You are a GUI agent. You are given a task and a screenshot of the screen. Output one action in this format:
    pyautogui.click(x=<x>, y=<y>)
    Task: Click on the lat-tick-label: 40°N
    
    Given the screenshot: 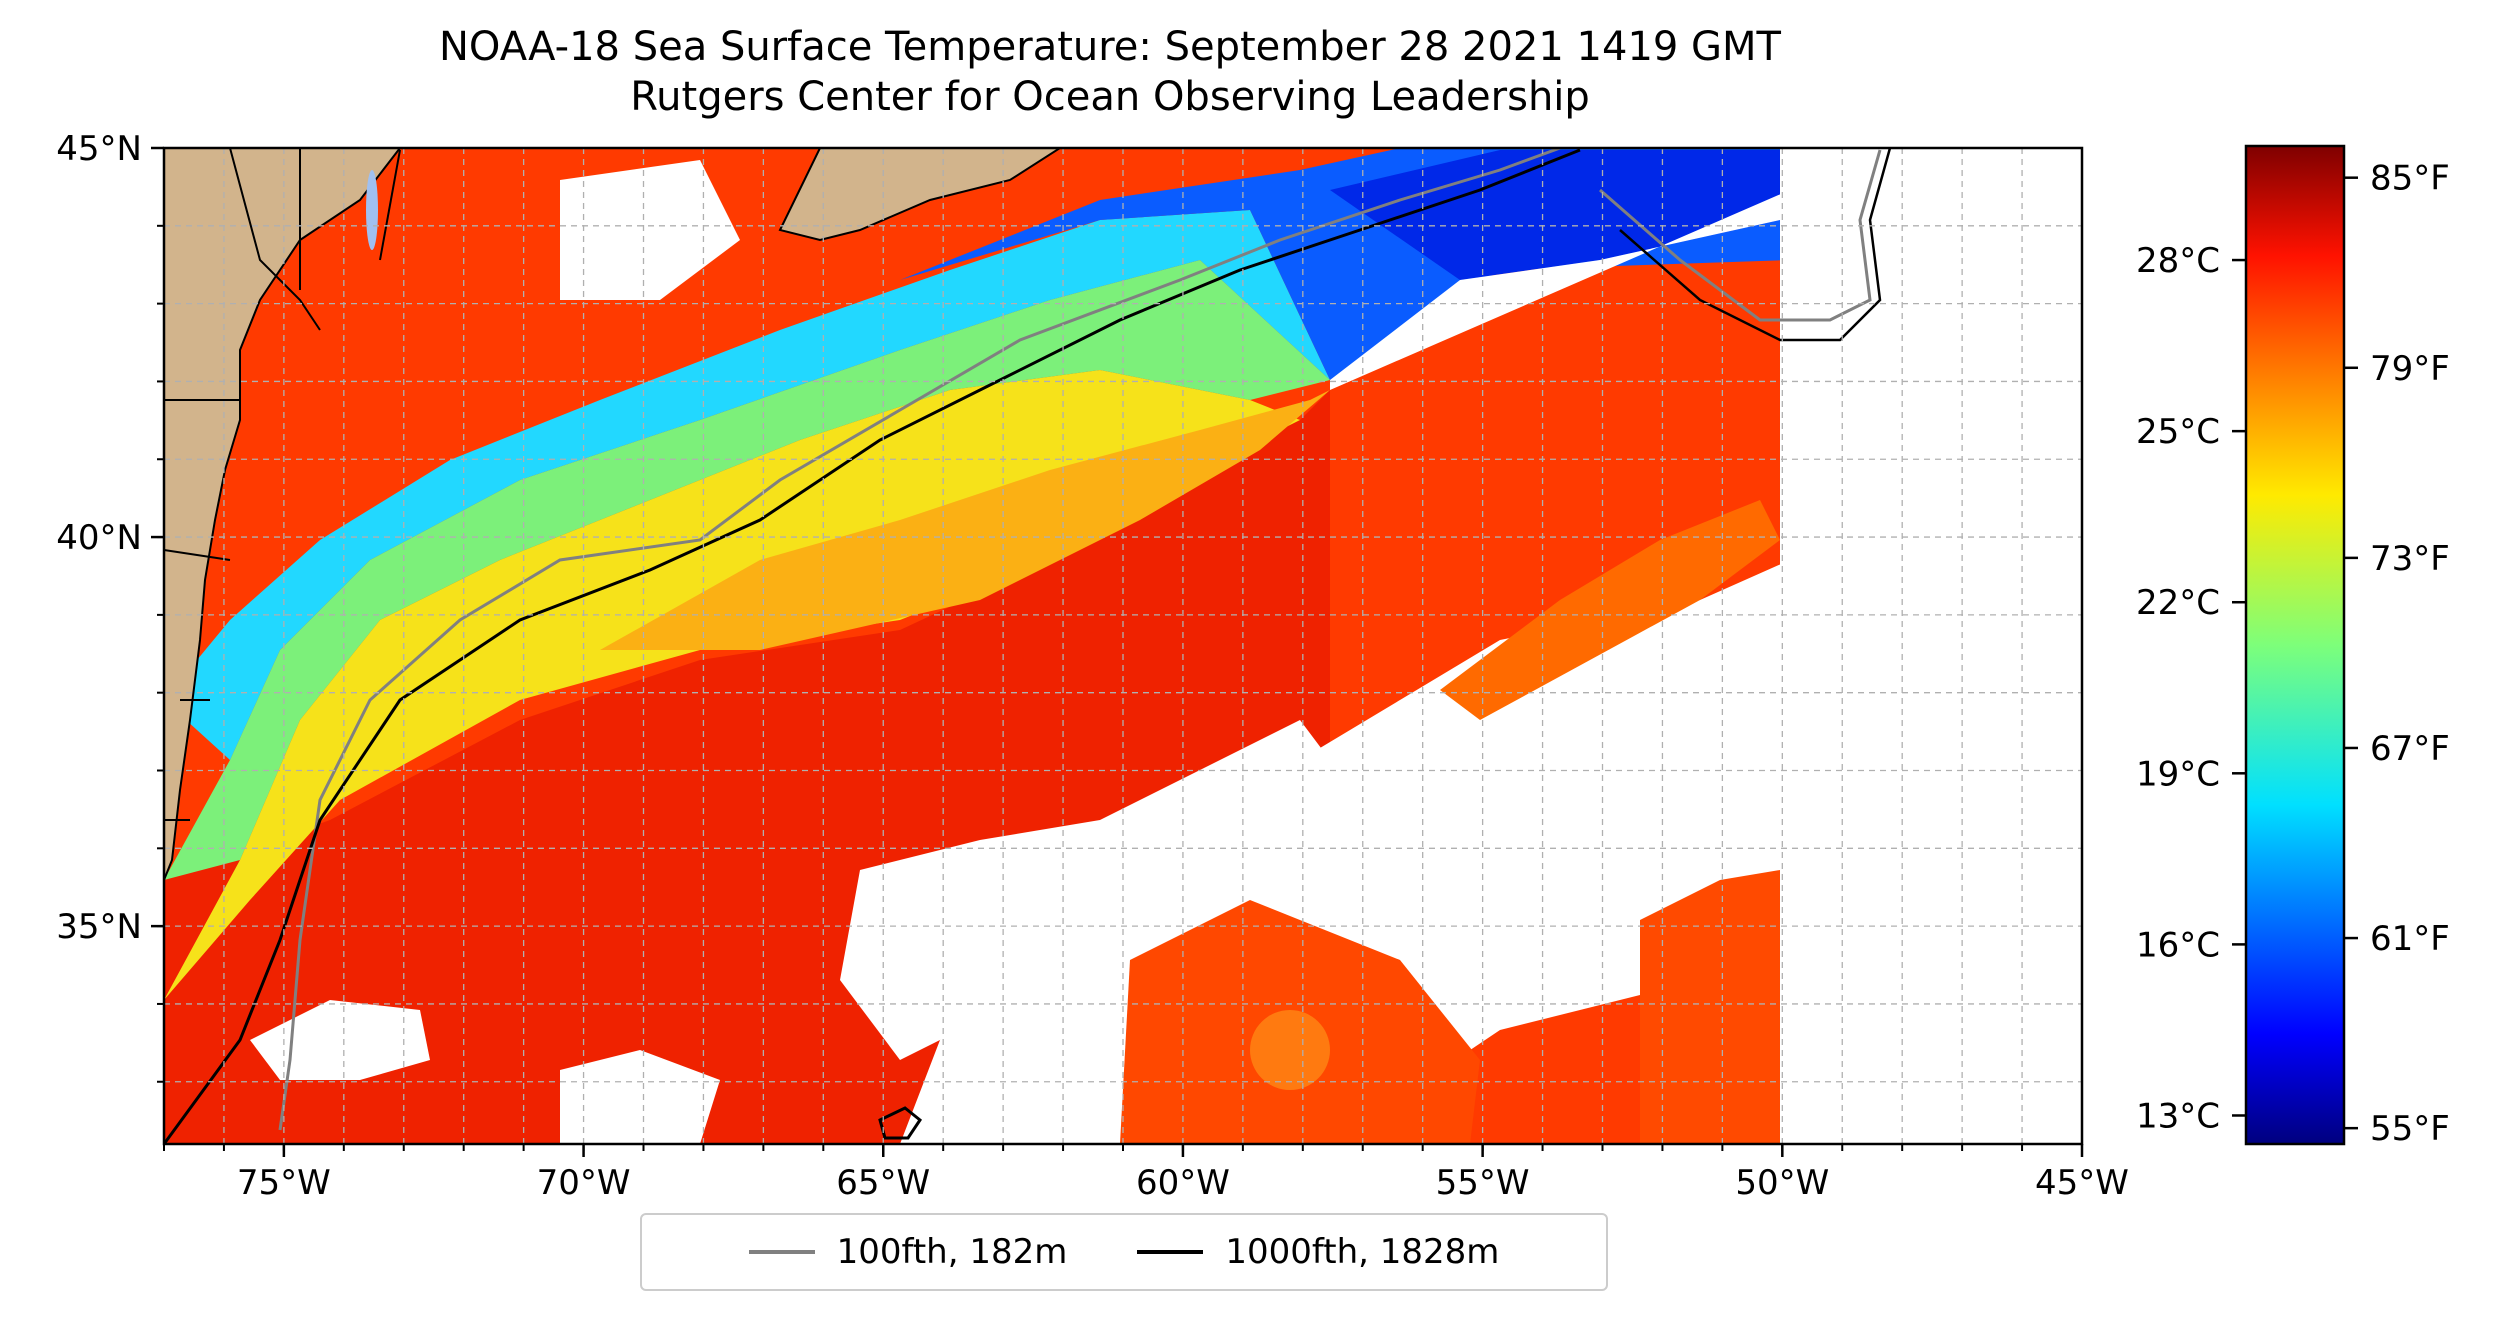 What is the action you would take?
    pyautogui.click(x=99, y=538)
    